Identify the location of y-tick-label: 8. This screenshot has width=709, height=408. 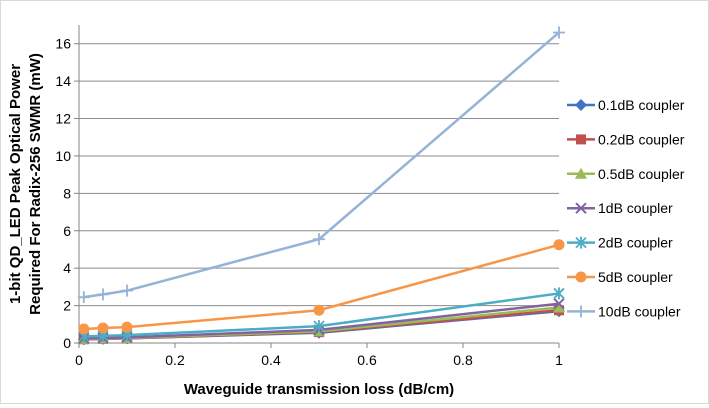
(67, 193).